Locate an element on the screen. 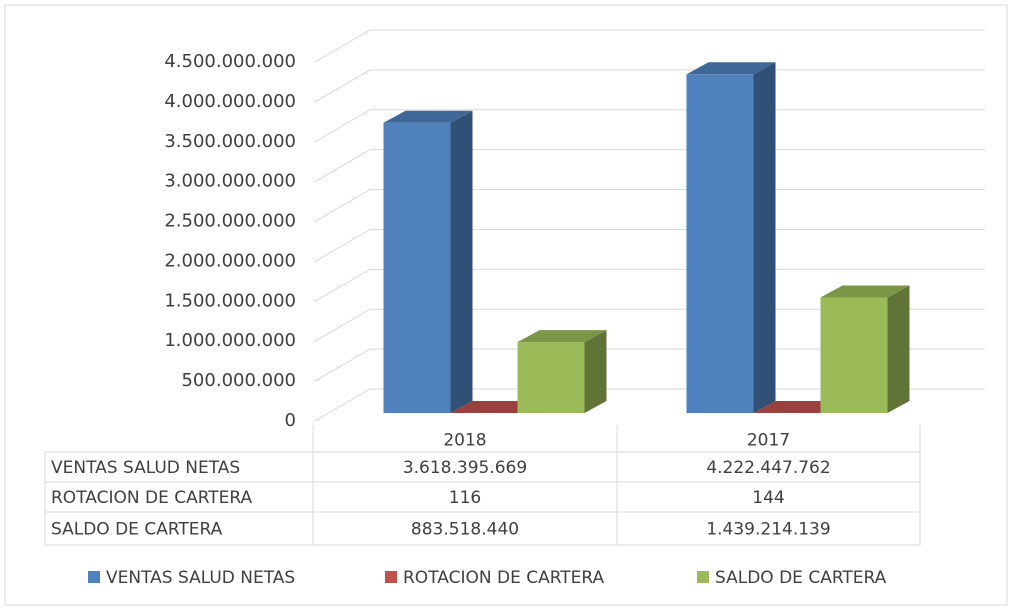 The height and width of the screenshot is (613, 1013). y-tick-label: 4.000.000.000 is located at coordinates (230, 101).